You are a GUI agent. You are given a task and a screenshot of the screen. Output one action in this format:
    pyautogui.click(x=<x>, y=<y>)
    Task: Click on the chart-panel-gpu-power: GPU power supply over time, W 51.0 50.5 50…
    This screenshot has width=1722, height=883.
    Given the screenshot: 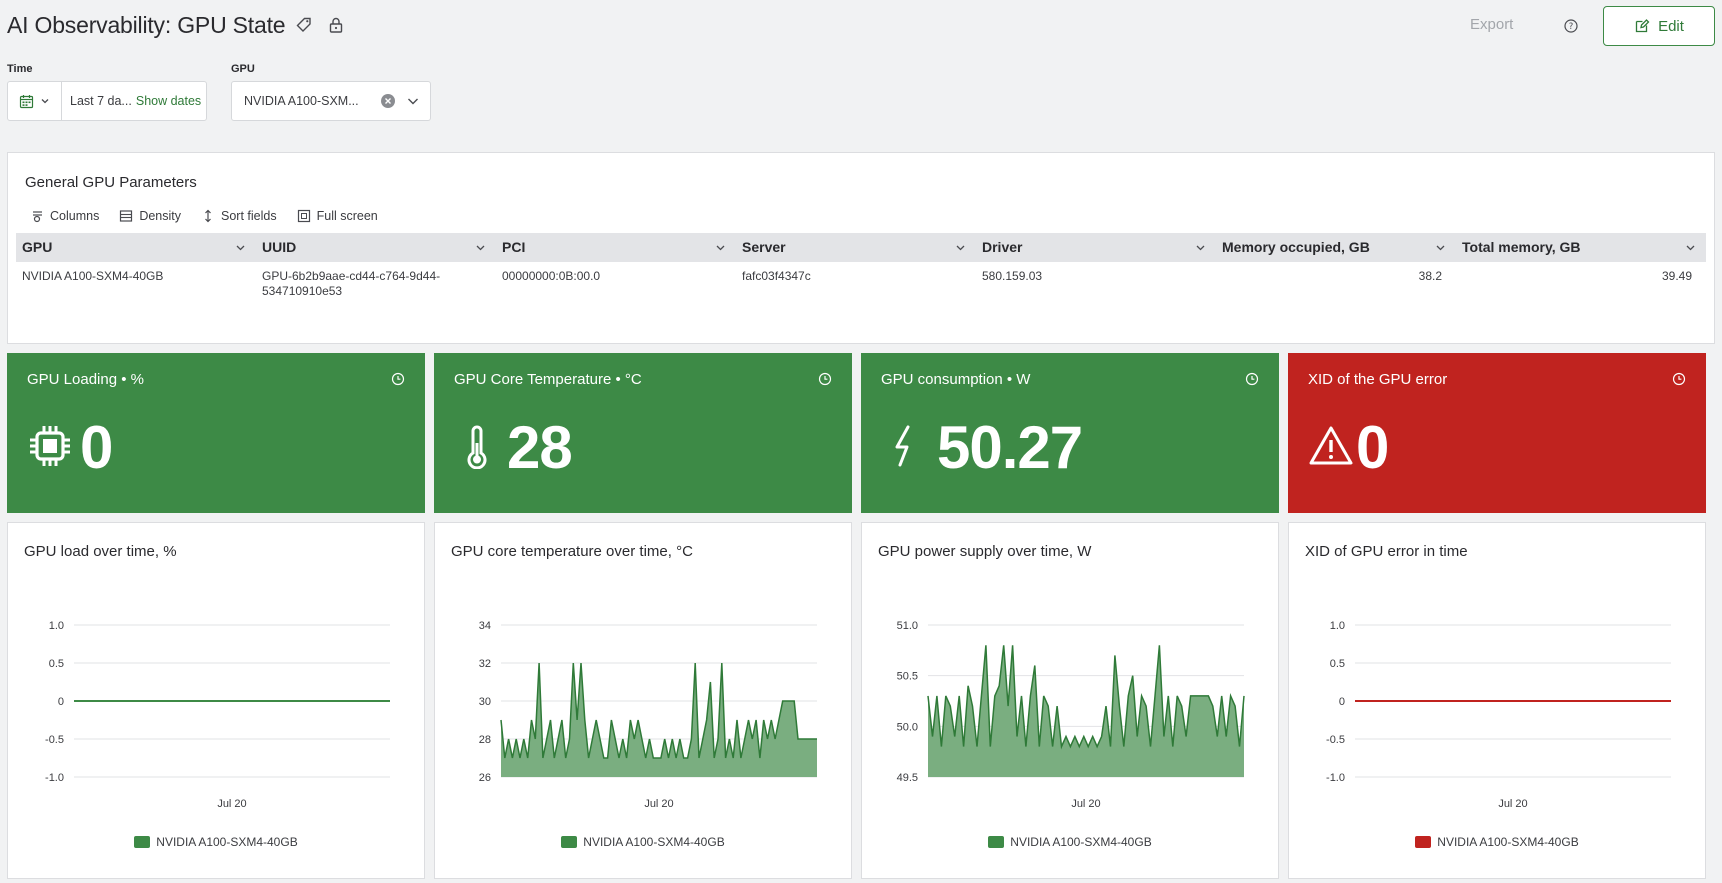 What is the action you would take?
    pyautogui.click(x=1070, y=700)
    